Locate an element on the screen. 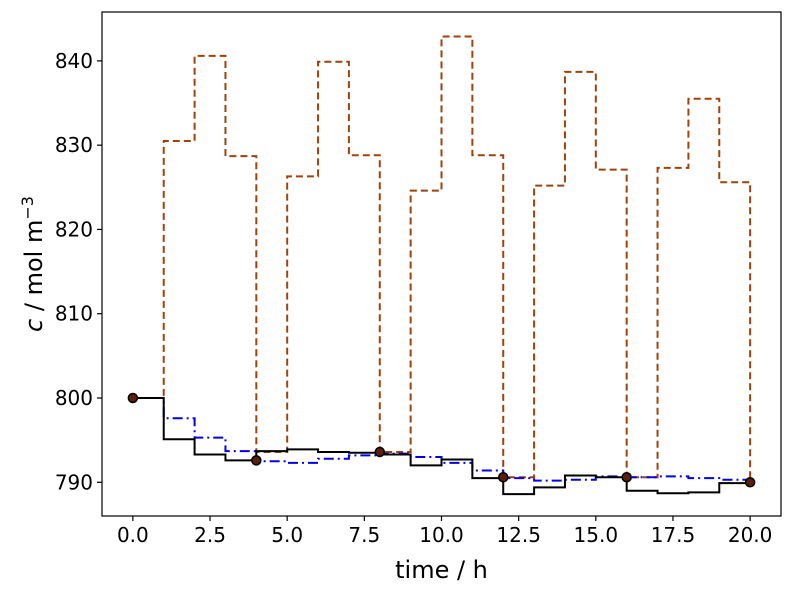 The width and height of the screenshot is (793, 595). x-tick-label: 15.0 is located at coordinates (596, 535).